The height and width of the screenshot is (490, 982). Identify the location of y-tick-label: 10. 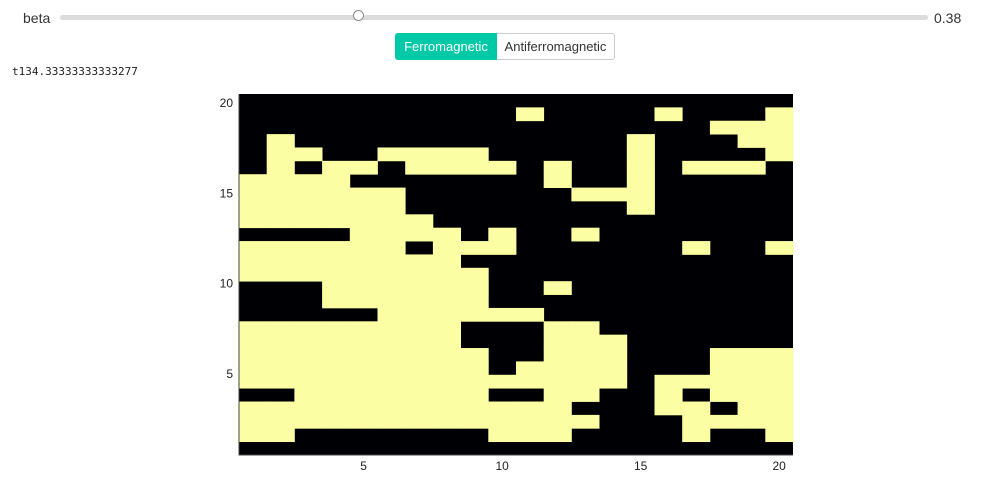
(227, 284).